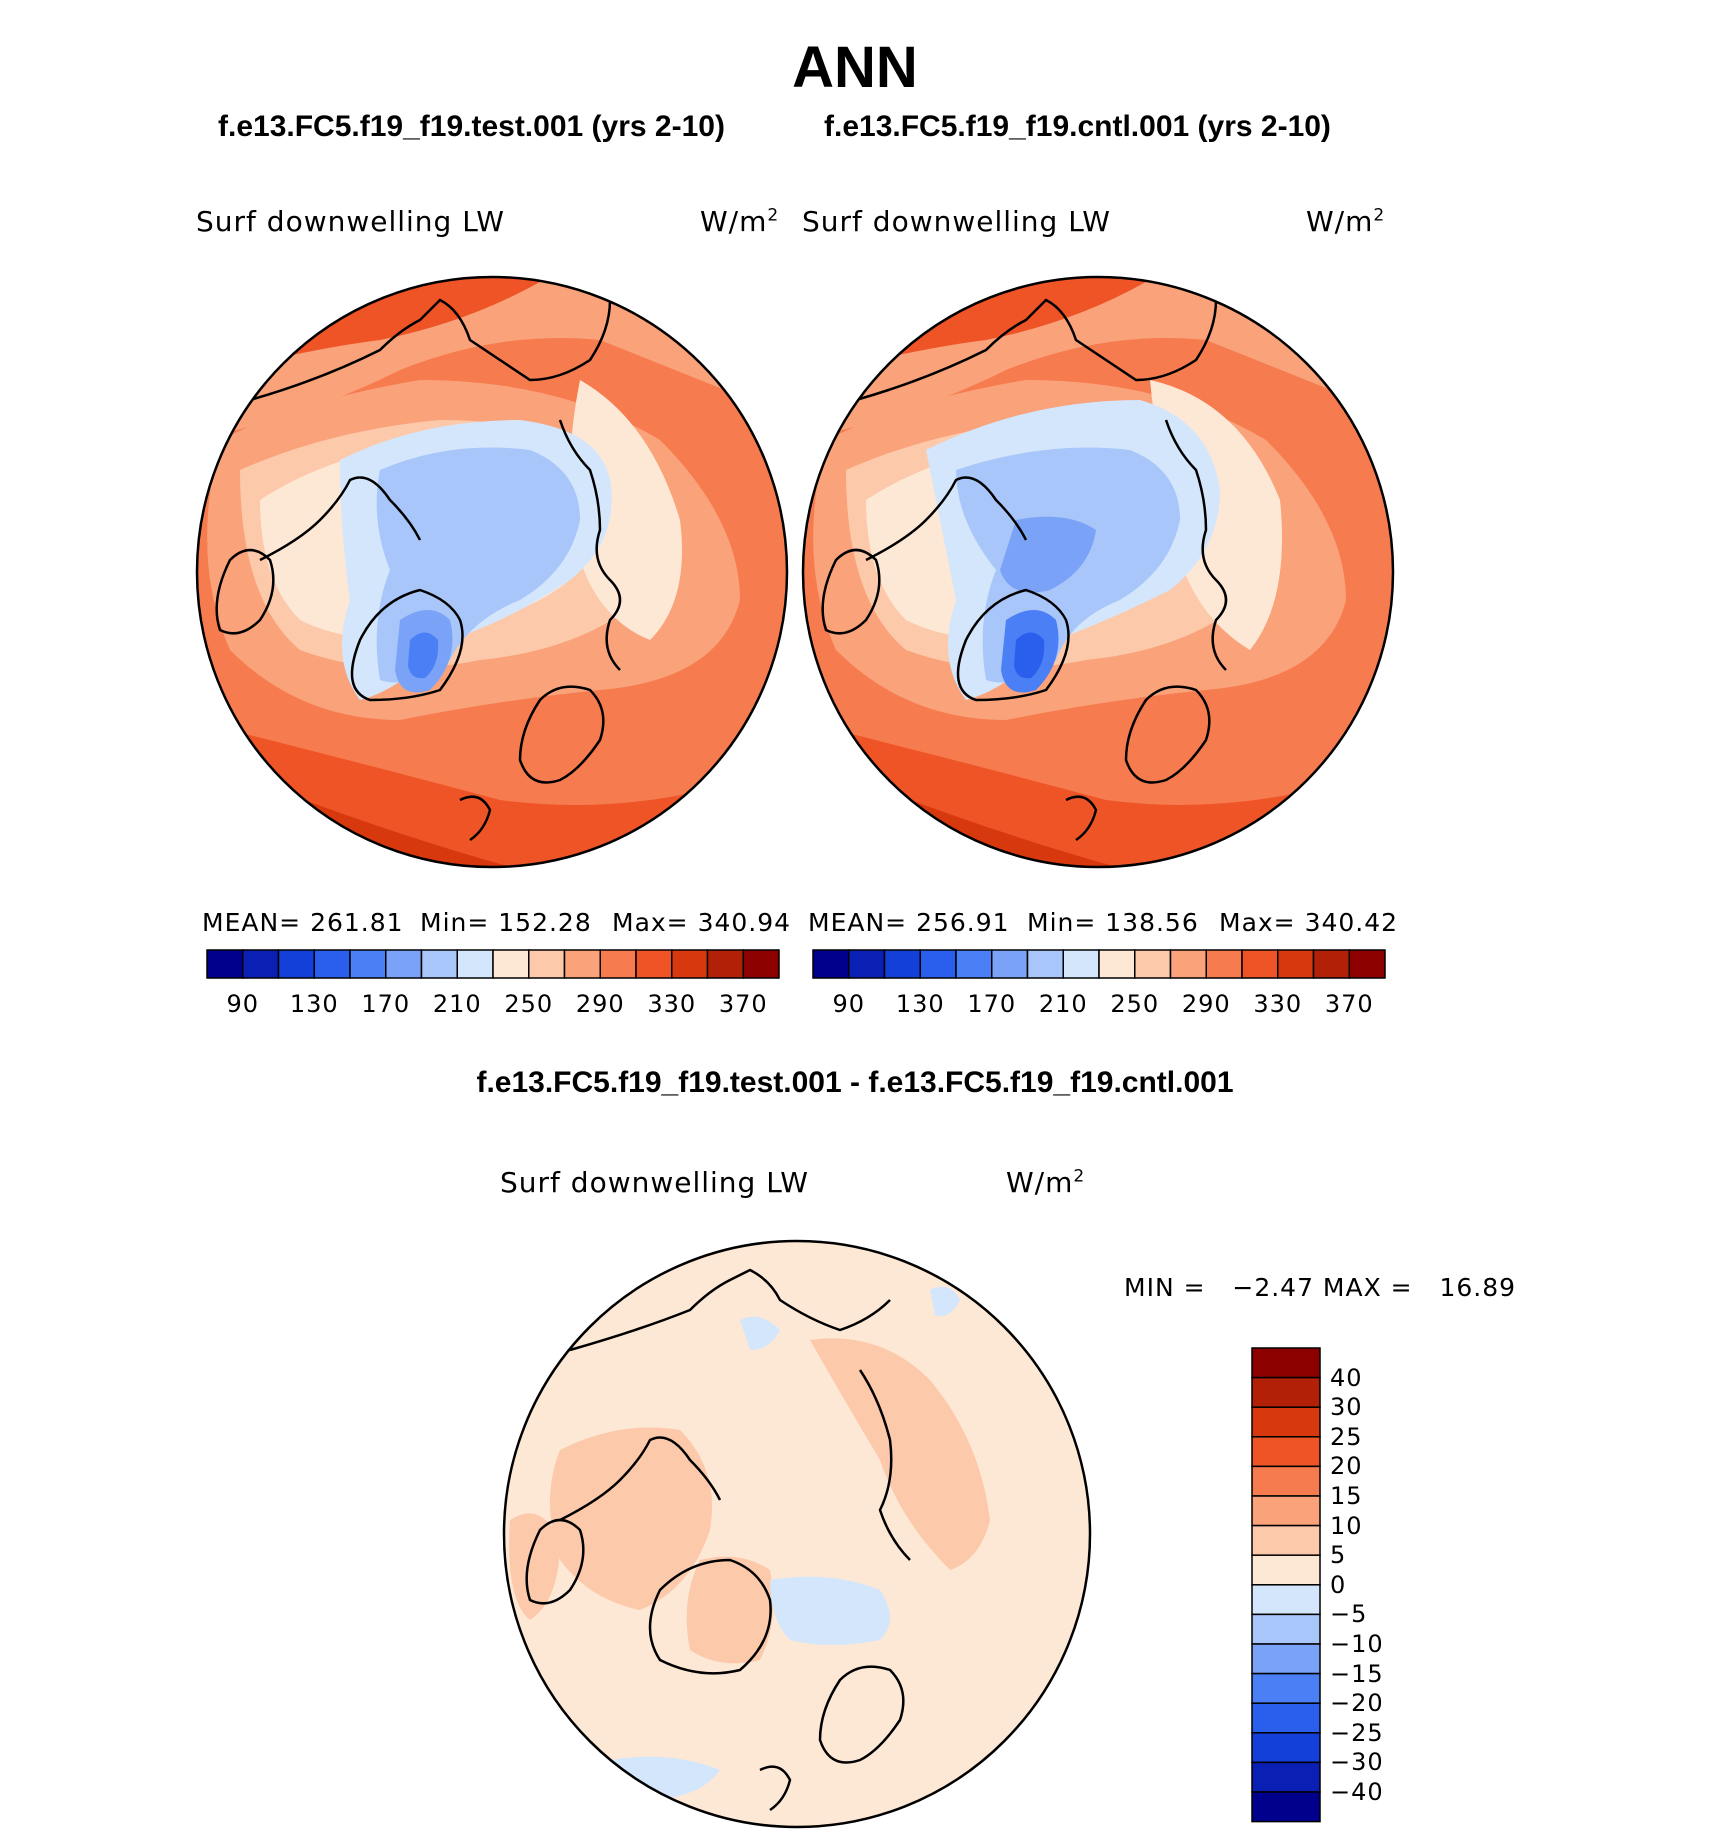  Describe the element at coordinates (1346, 1466) in the screenshot. I see `difference-colorbar-tick-label: 20` at that location.